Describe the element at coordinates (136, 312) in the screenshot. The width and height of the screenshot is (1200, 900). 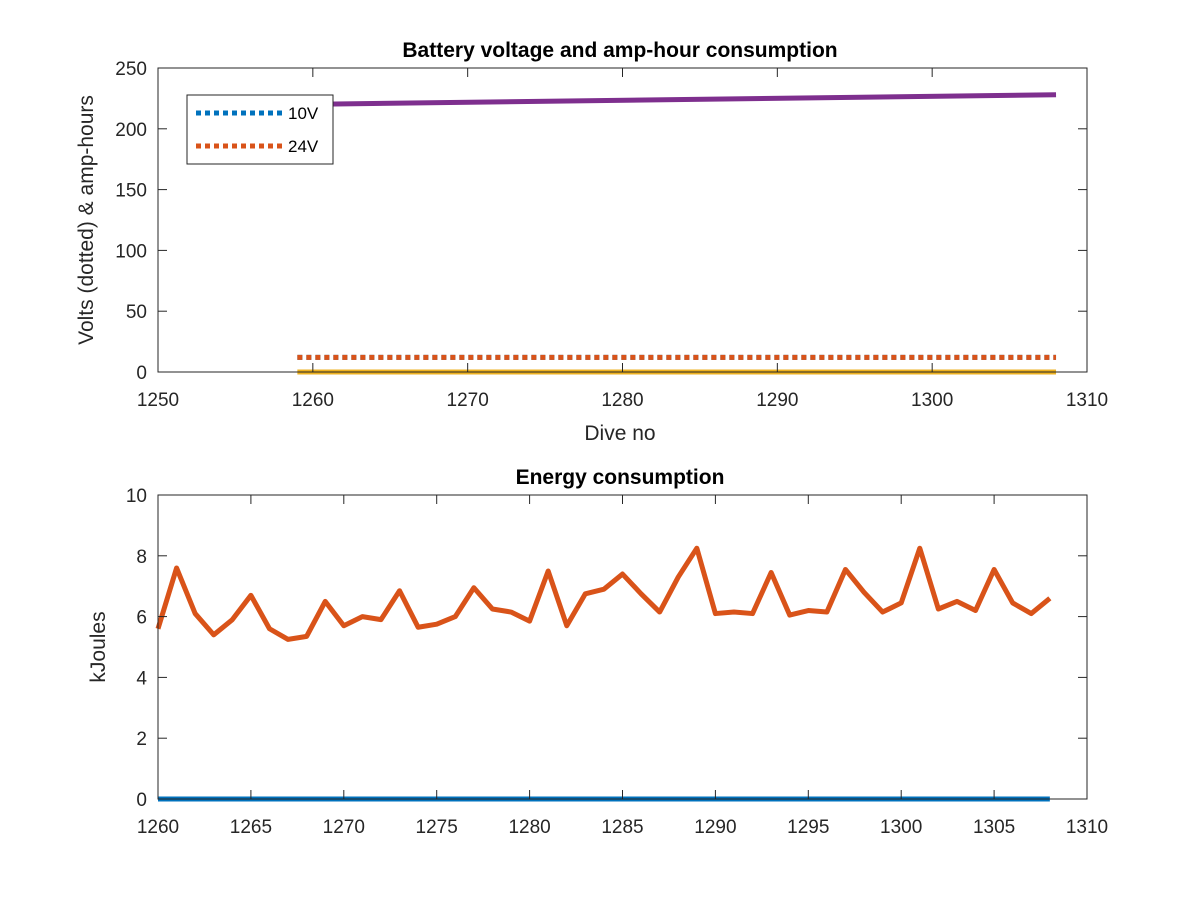
I see `y-tick-label: 50` at that location.